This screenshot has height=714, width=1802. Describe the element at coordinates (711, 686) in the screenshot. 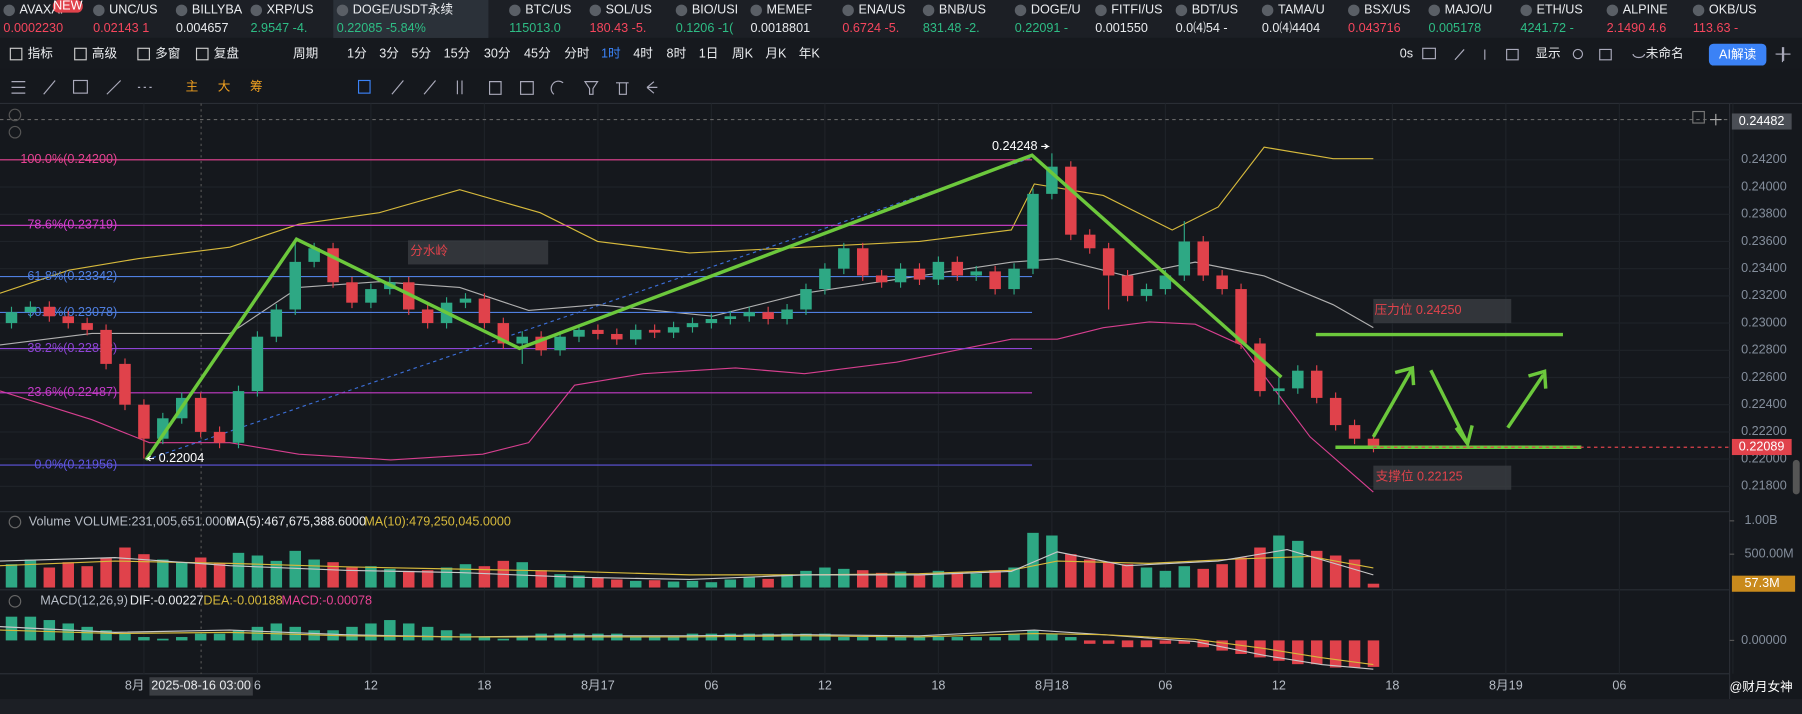

I see `x-tick-label: 06` at that location.